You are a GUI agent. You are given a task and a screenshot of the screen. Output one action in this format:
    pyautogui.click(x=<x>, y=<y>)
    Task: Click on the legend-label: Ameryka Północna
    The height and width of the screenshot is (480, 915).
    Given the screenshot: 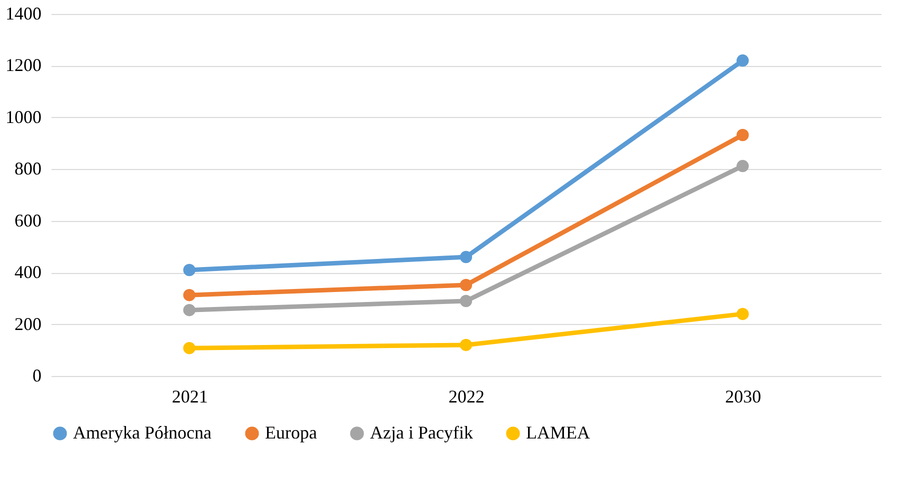 What is the action you would take?
    pyautogui.click(x=142, y=432)
    